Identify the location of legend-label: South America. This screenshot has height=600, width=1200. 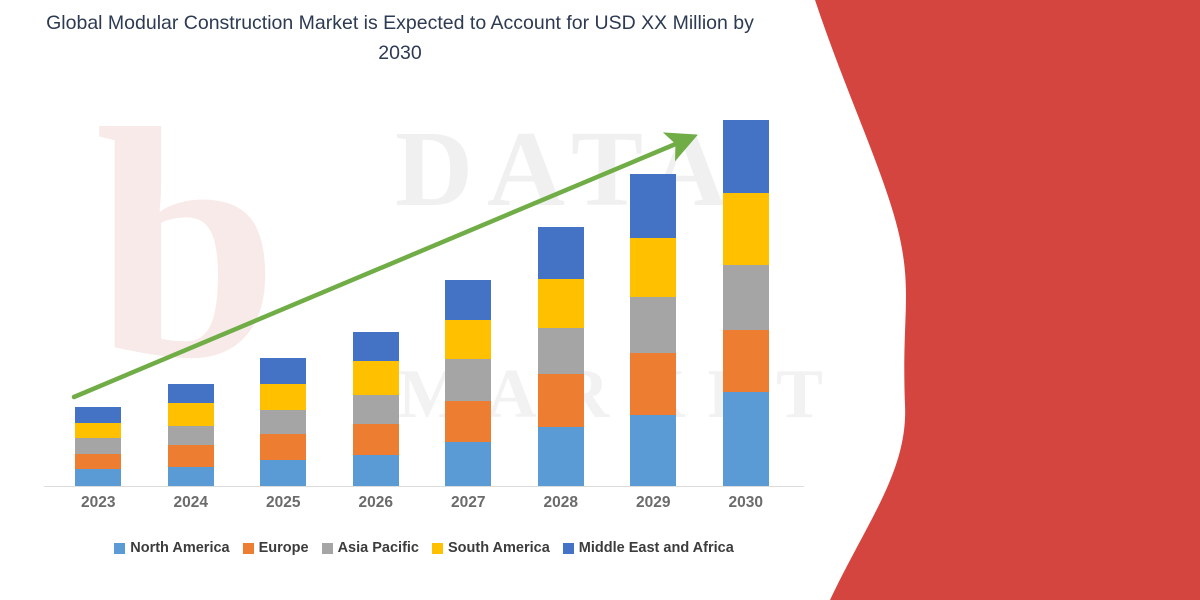
(499, 548).